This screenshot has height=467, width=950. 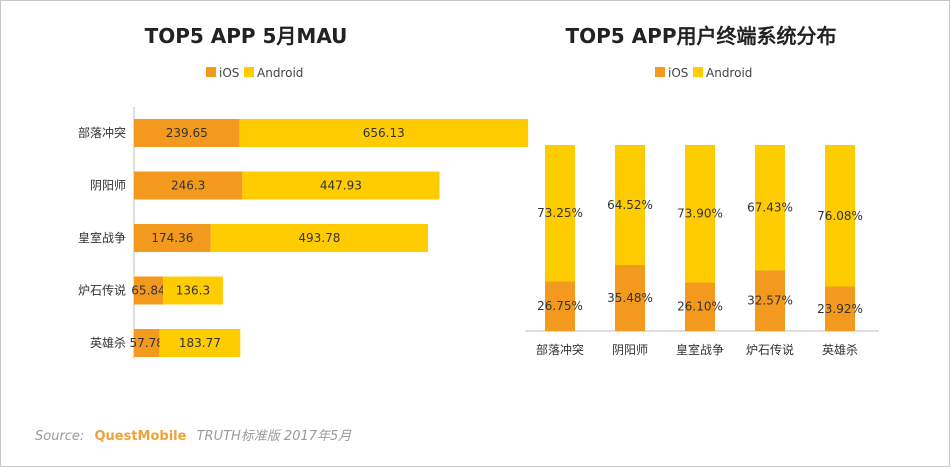 I want to click on mau-value-android: 447.93, so click(x=341, y=186).